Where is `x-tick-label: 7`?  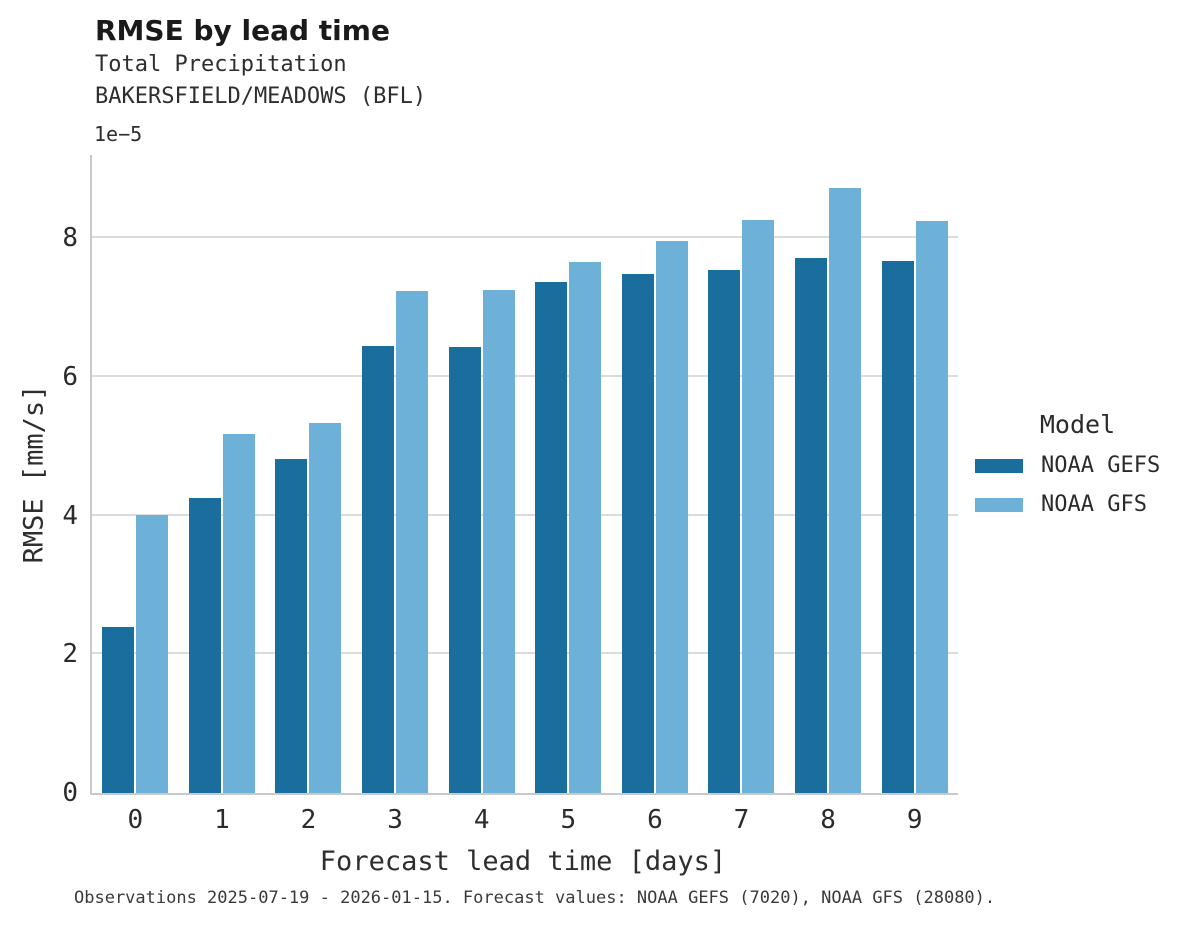 x-tick-label: 7 is located at coordinates (741, 820).